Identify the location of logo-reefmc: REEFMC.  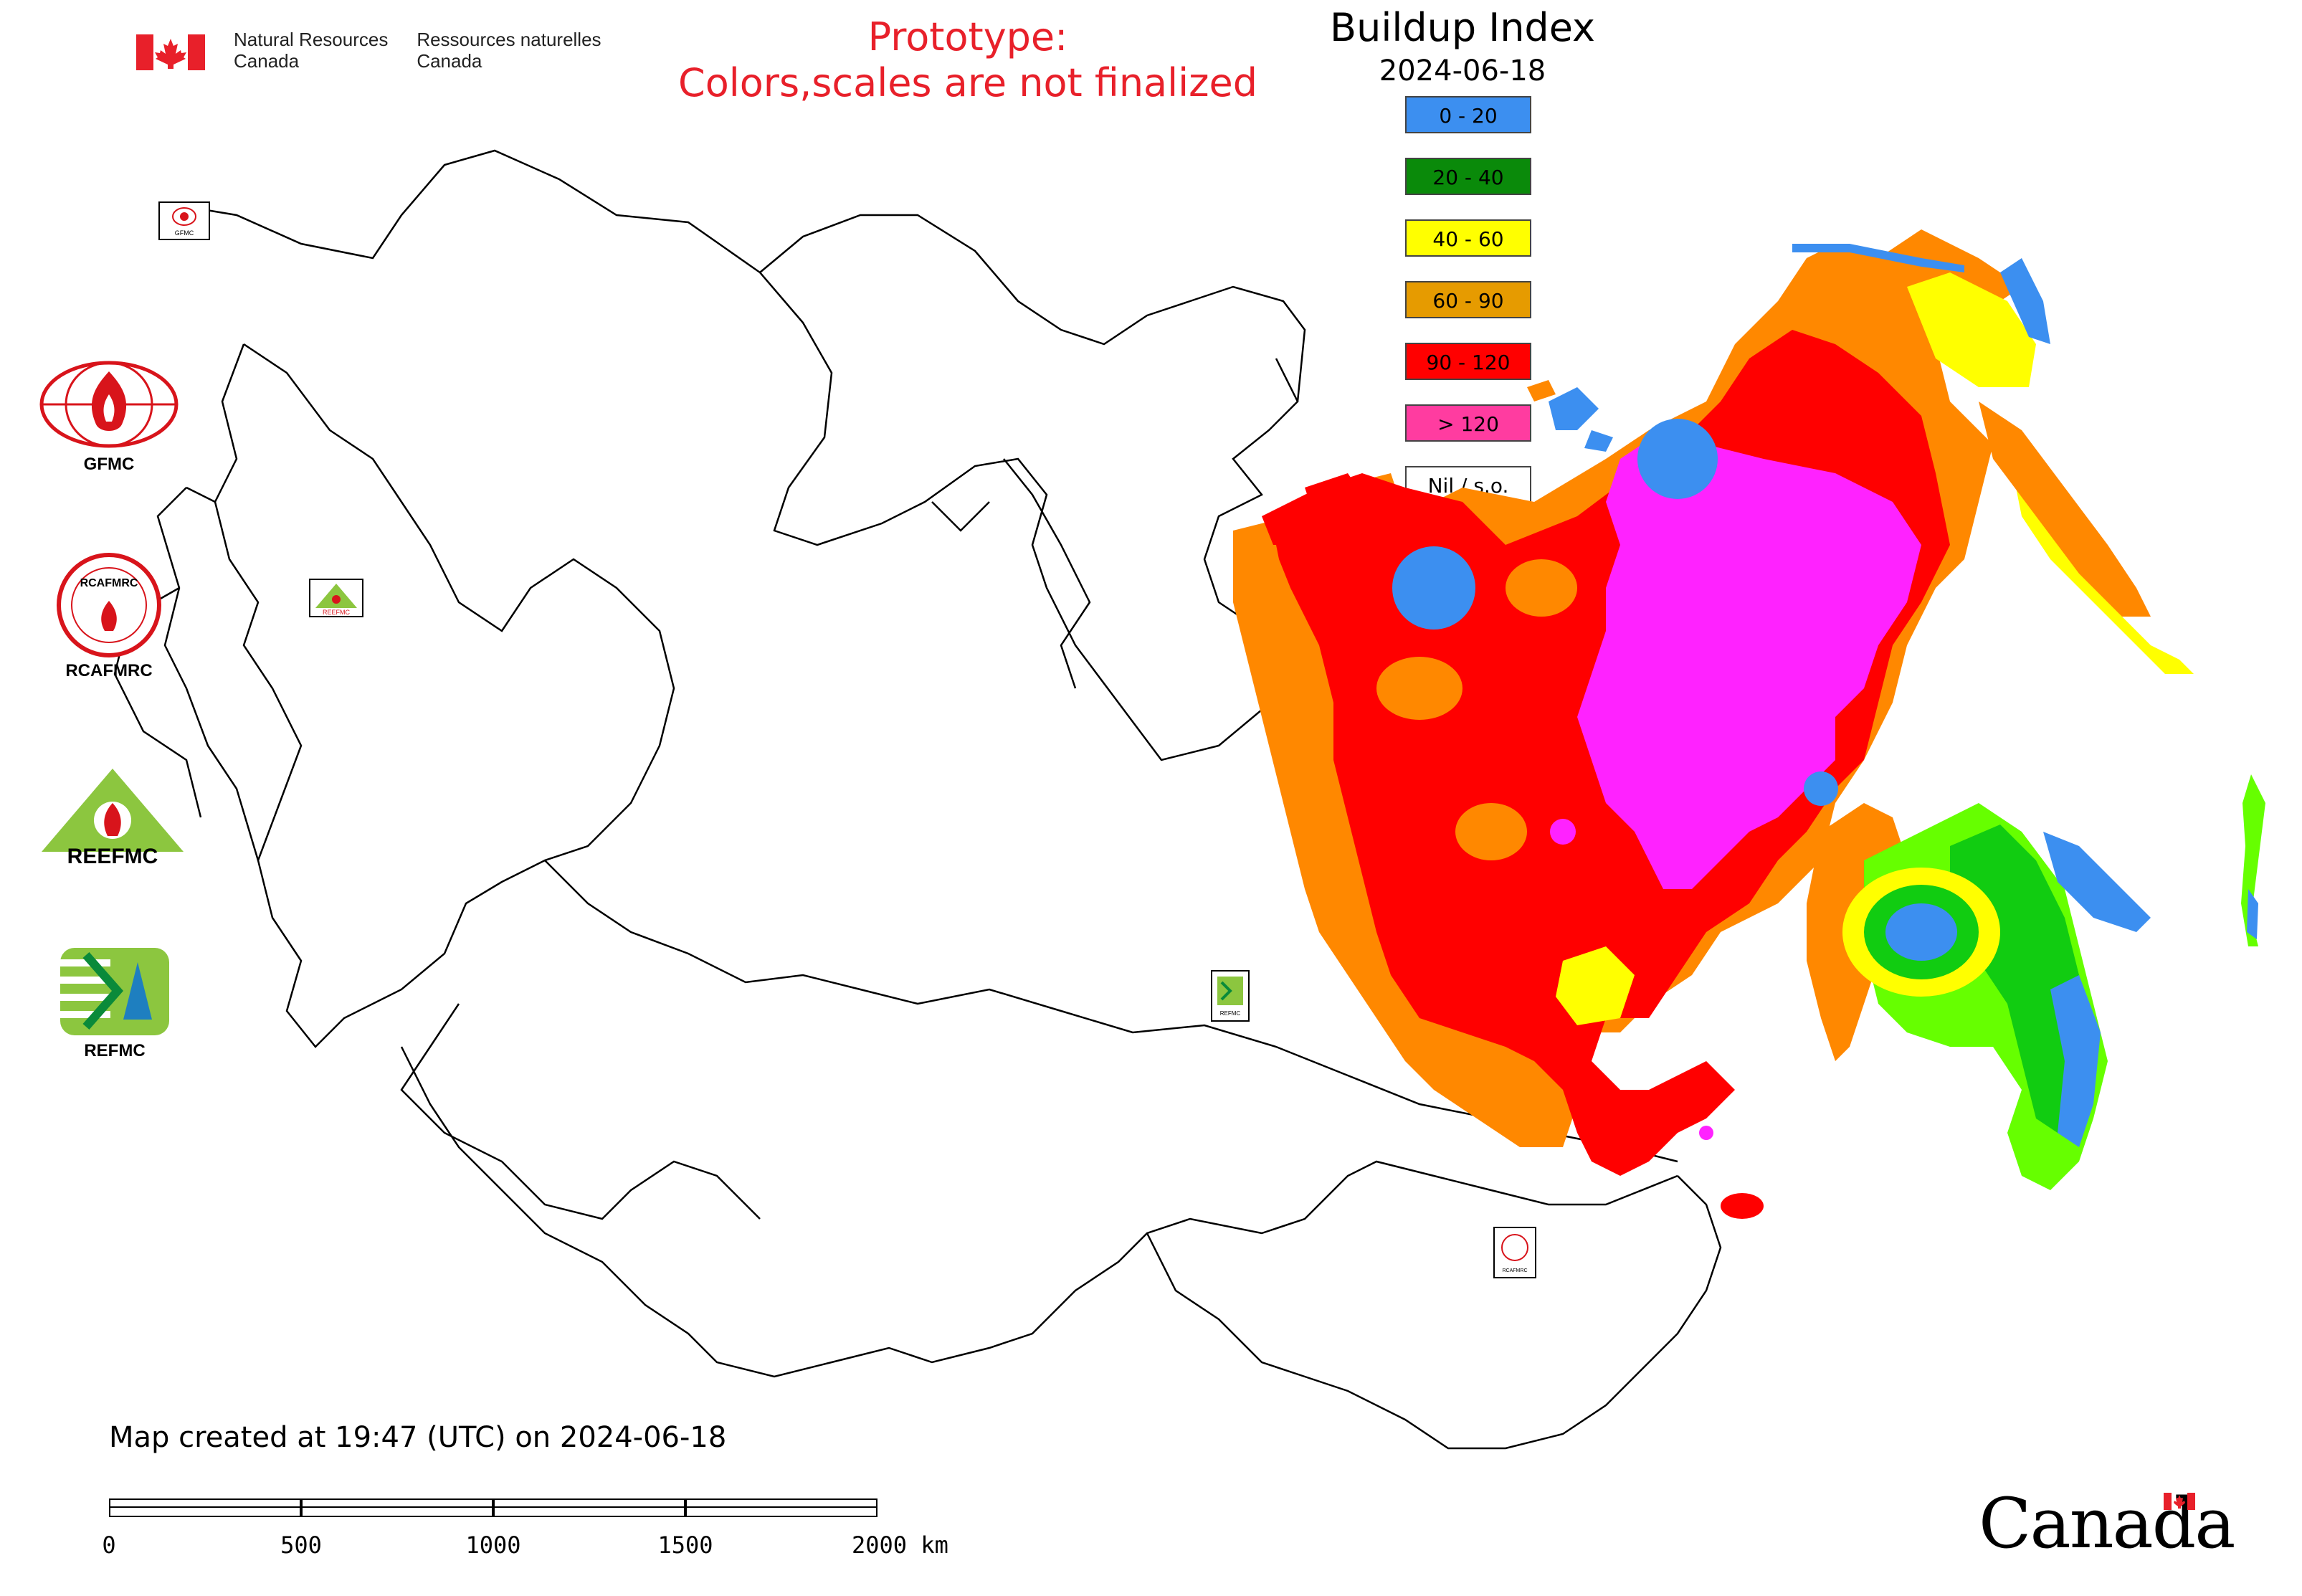
(113, 817).